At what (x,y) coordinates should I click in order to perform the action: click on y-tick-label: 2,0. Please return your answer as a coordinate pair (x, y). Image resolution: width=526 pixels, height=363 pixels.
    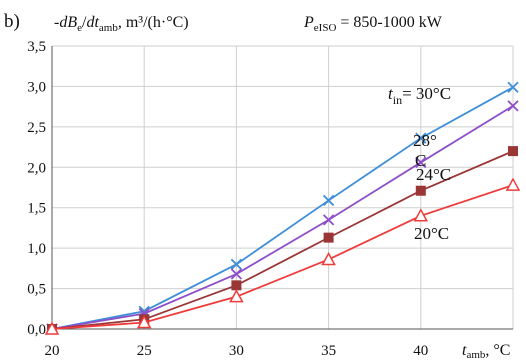
    Looking at the image, I should click on (36, 168).